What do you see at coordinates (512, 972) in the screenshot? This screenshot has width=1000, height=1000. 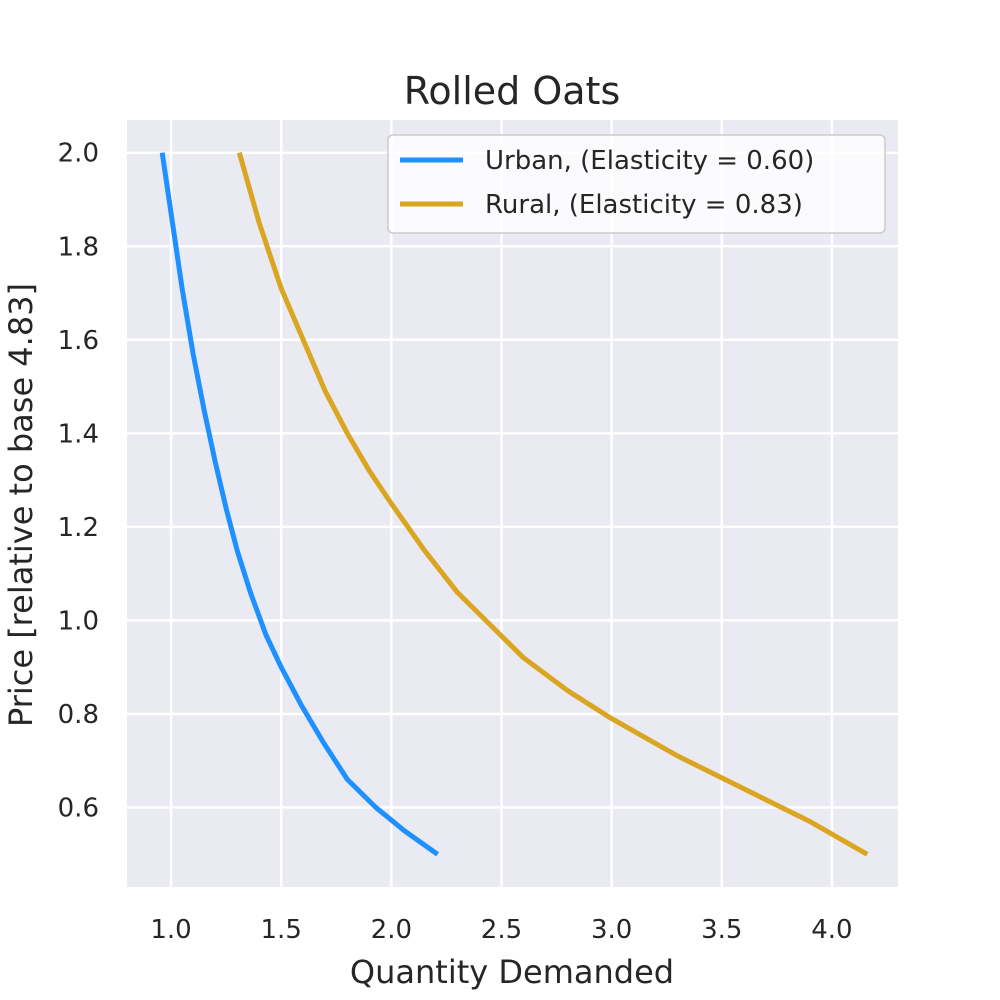 I see `x-axis-label: Quantity Demanded` at bounding box center [512, 972].